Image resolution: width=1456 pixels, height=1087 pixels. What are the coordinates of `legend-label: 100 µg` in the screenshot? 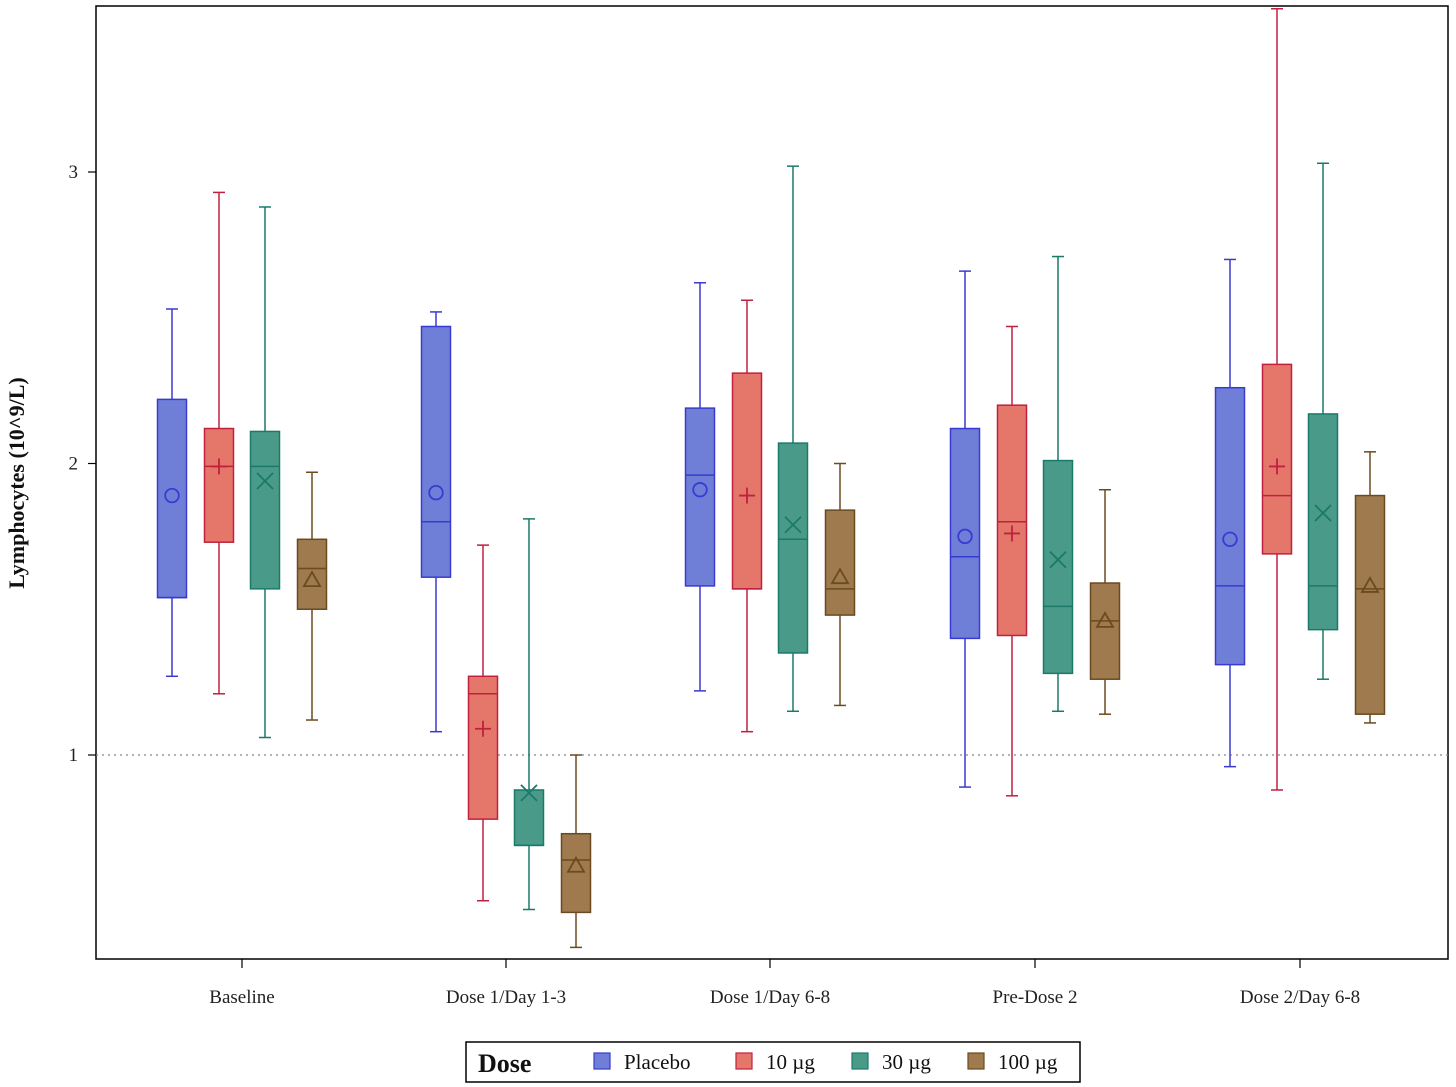 It's located at (1028, 1062).